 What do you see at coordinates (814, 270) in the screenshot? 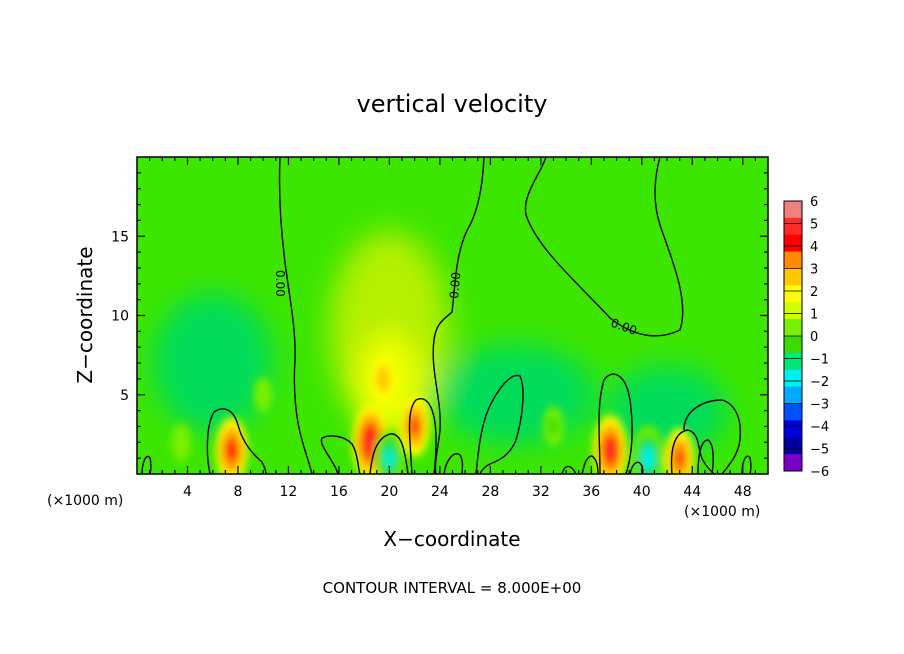
I see `colorbar-label: 3` at bounding box center [814, 270].